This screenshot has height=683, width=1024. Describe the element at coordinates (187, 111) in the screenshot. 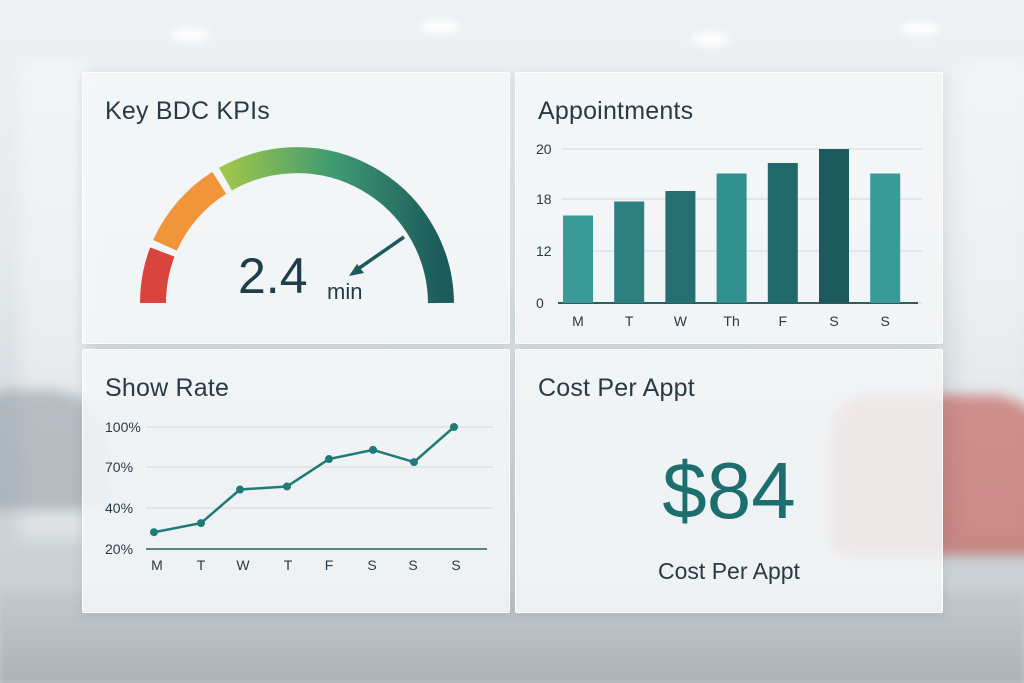

I see `panel-title: Key BDC KPIs` at that location.